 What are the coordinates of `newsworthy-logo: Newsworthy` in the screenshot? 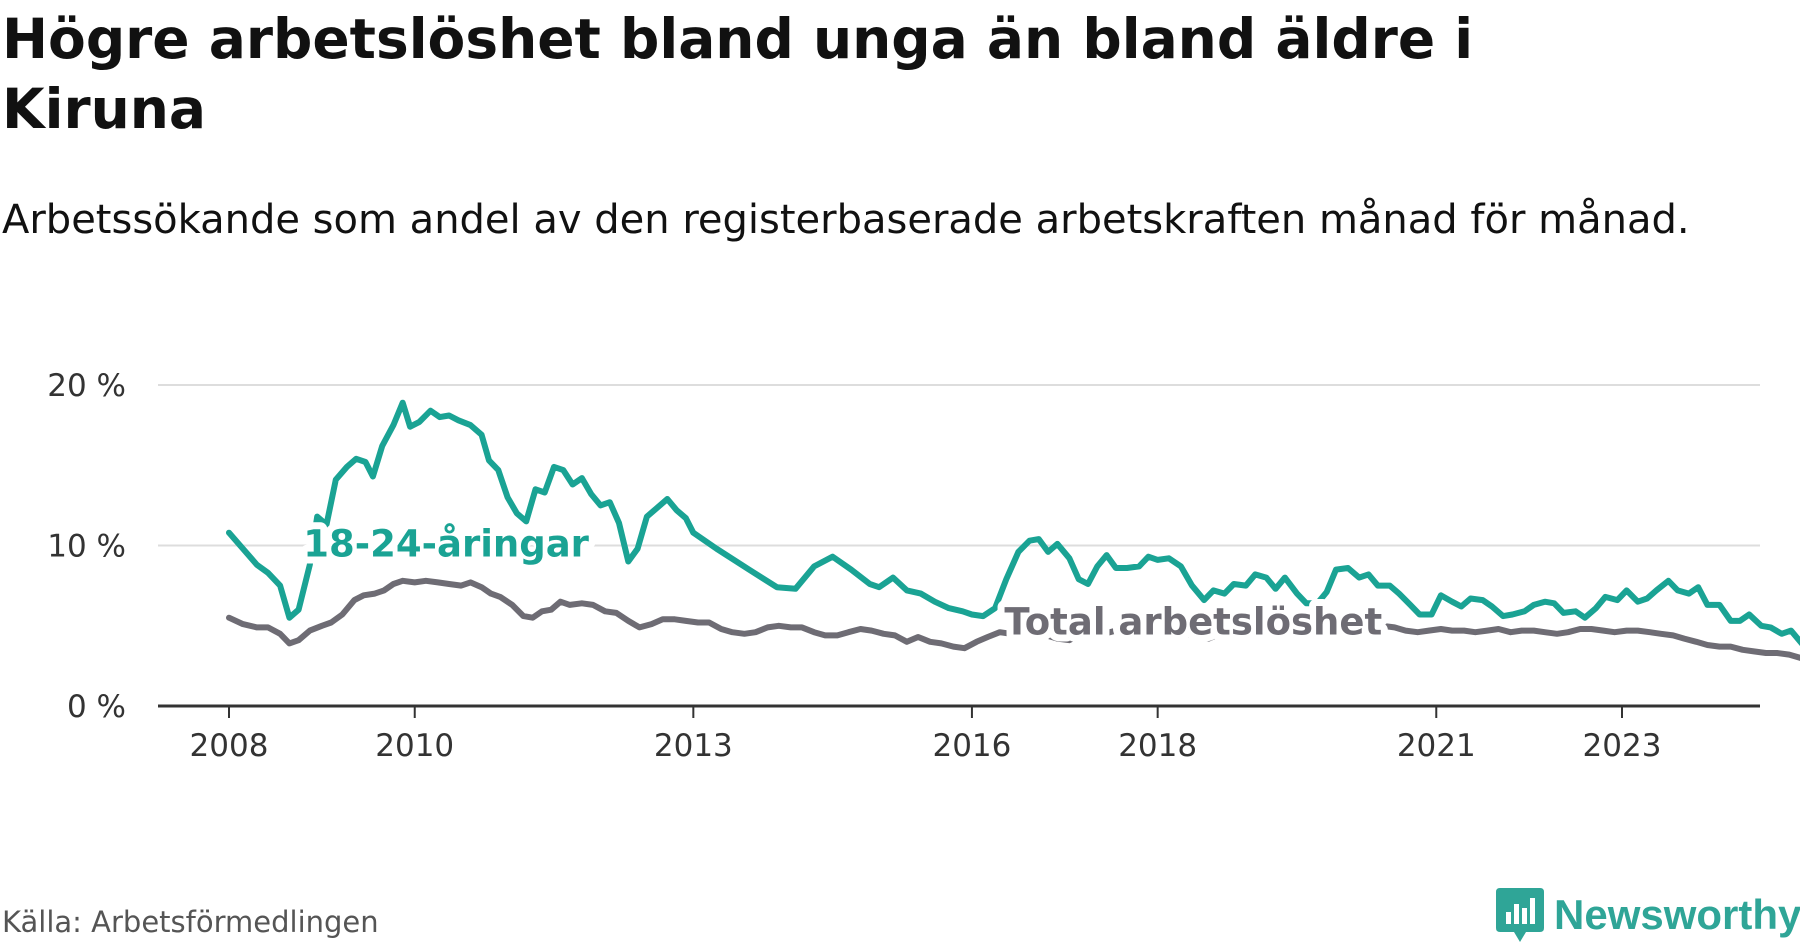 It's located at (1647, 915).